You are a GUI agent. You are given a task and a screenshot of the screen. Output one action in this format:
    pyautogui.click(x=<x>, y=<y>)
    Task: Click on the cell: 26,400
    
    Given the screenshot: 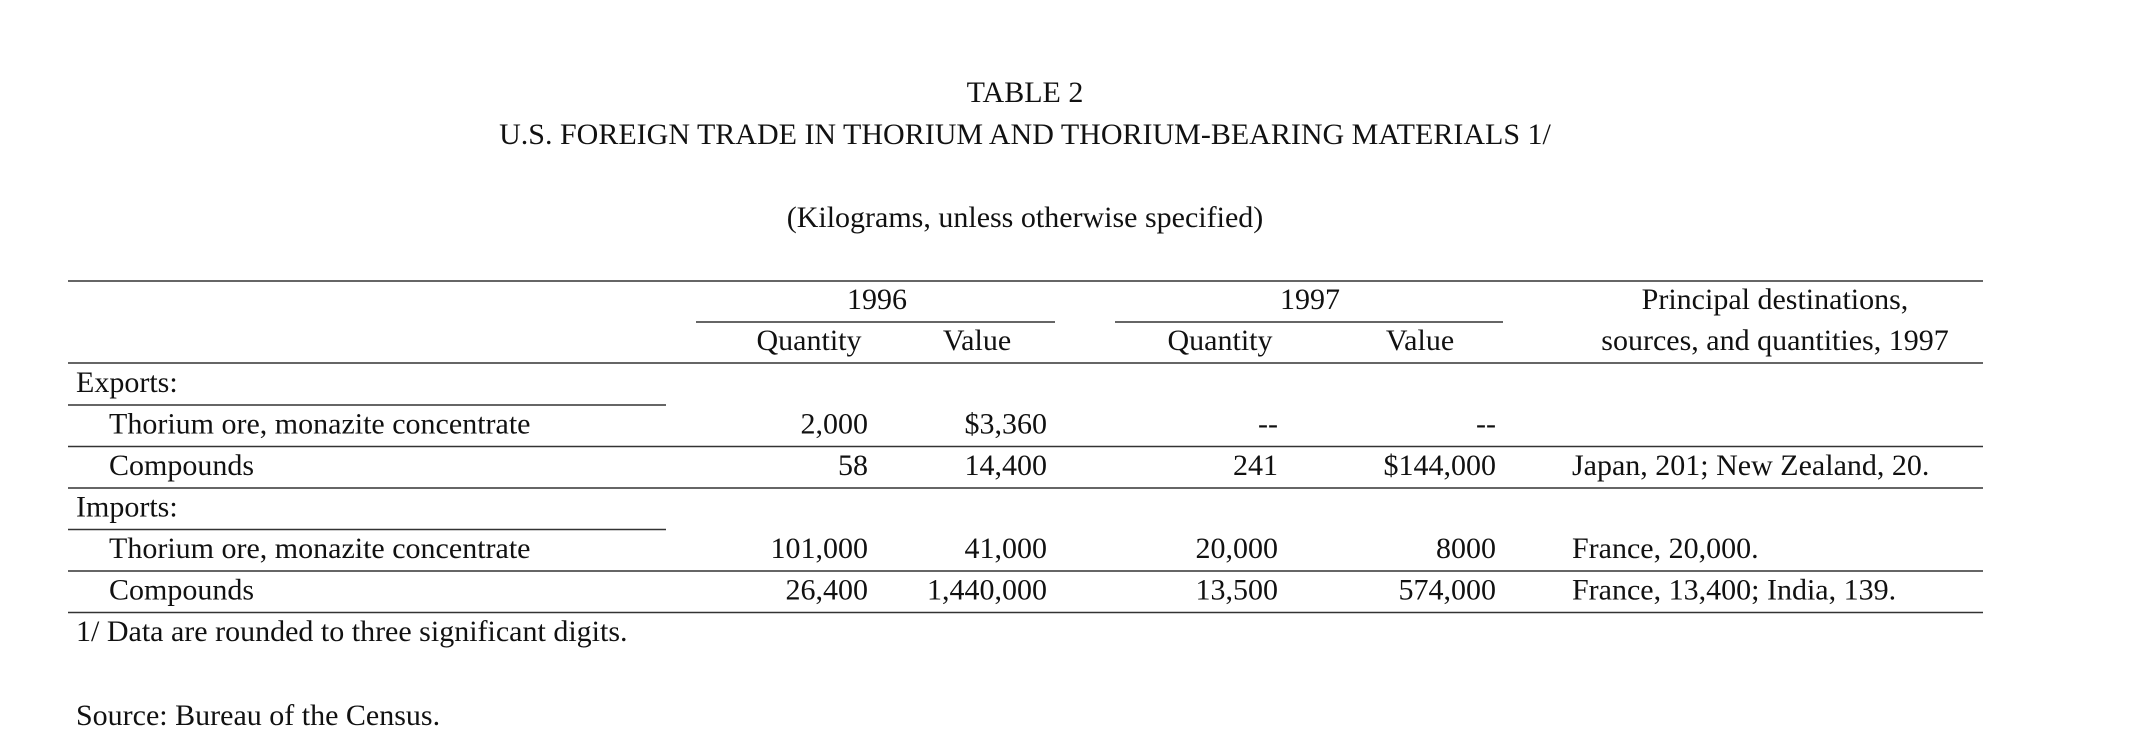 What is the action you would take?
    pyautogui.click(x=827, y=589)
    